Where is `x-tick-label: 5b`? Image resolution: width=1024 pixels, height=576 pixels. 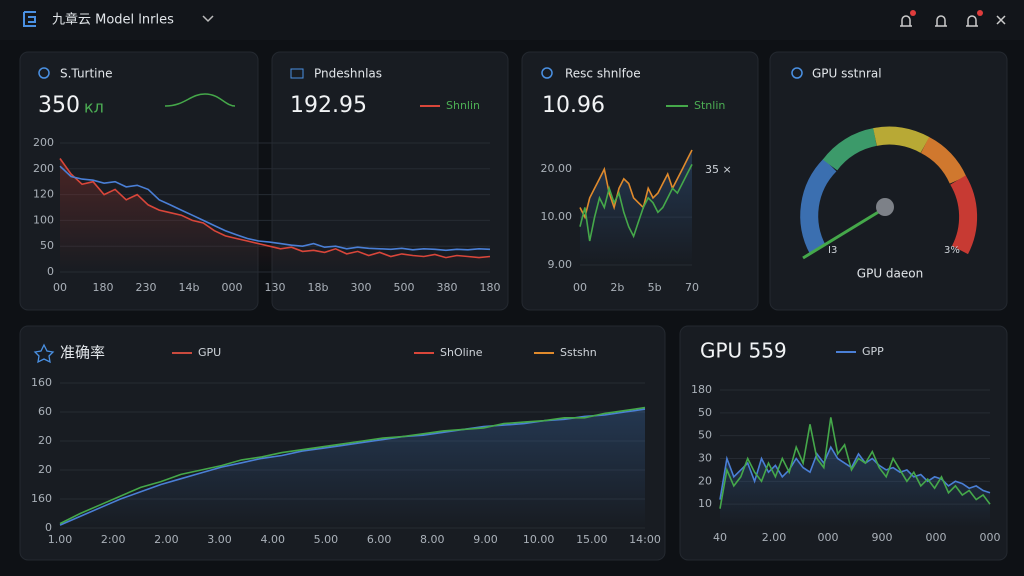 x-tick-label: 5b is located at coordinates (655, 287).